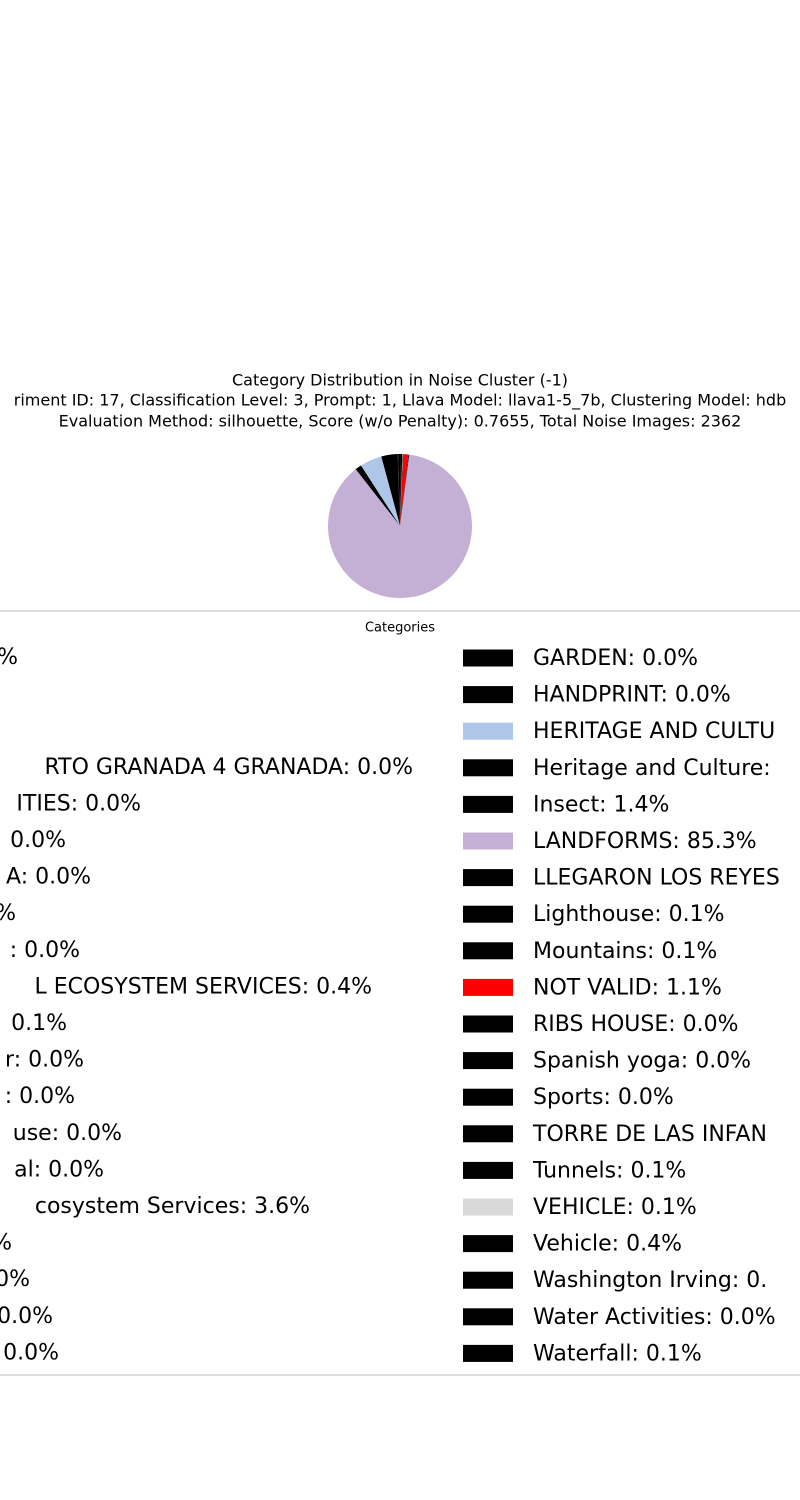 This screenshot has height=1500, width=800. I want to click on legend-label: LANDFORMS: 85.3%, so click(645, 841).